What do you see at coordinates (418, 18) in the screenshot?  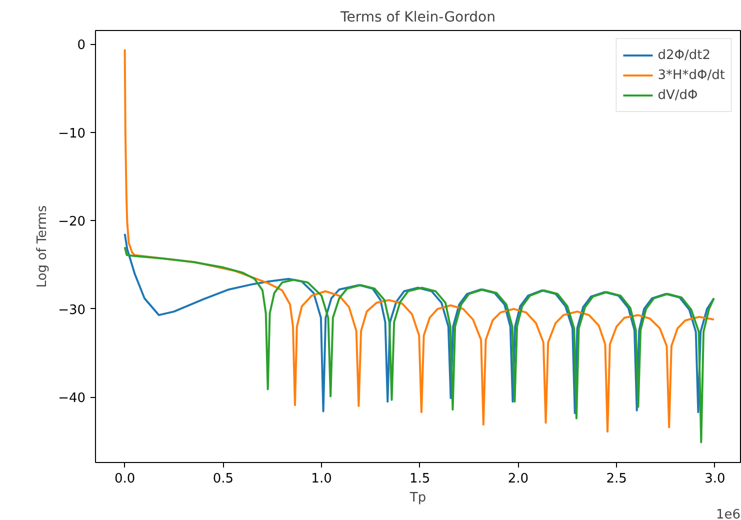 I see `chart-title: Terms of Klein-Gordon` at bounding box center [418, 18].